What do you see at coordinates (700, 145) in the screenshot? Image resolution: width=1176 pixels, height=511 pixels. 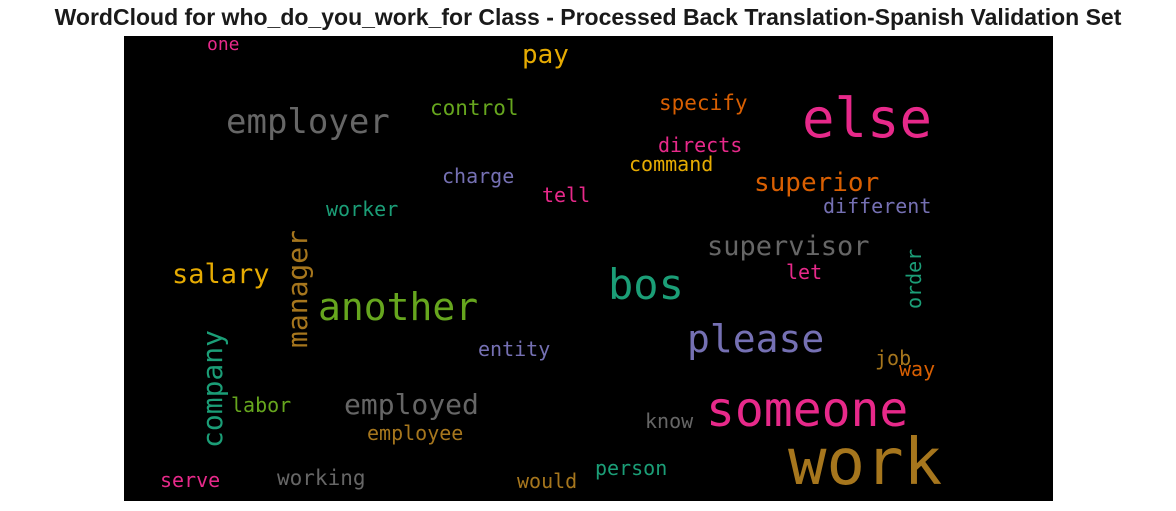 I see `word-directs: directs` at bounding box center [700, 145].